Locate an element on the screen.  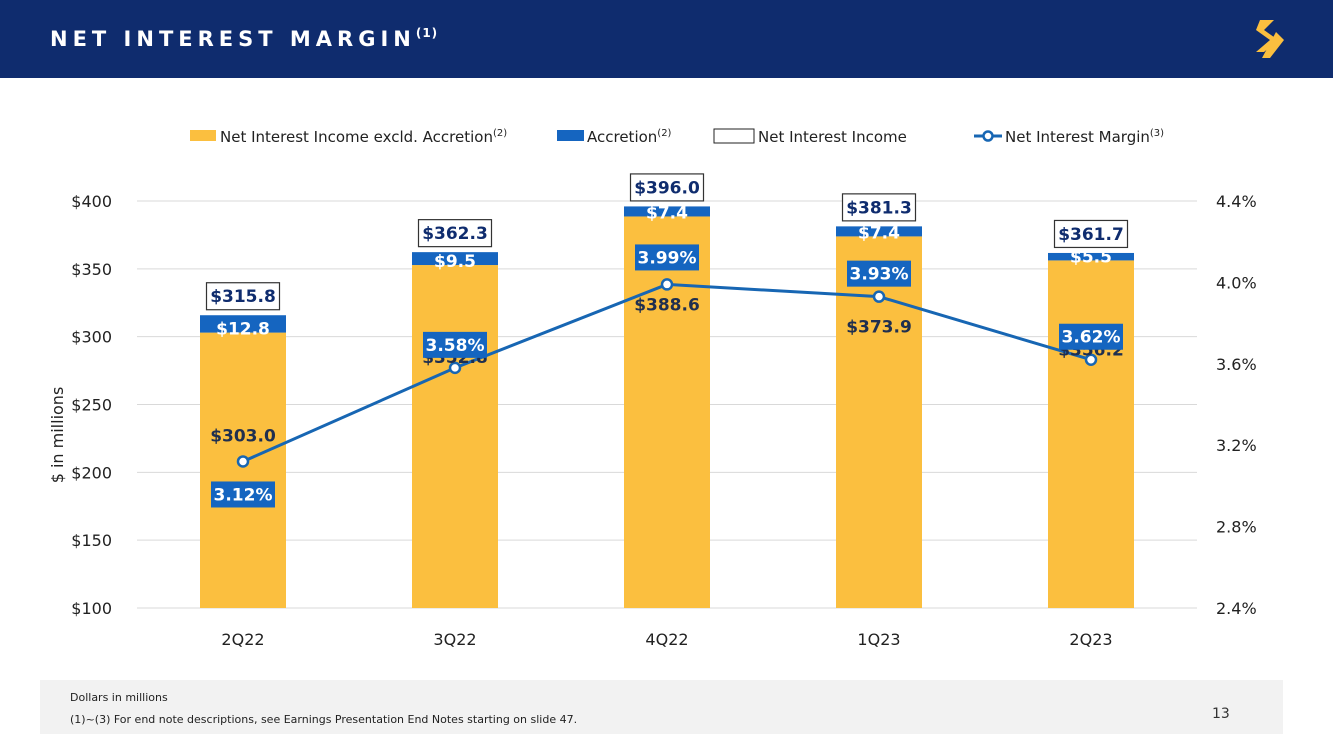
x-tick-label: 3Q22 is located at coordinates (454, 639).